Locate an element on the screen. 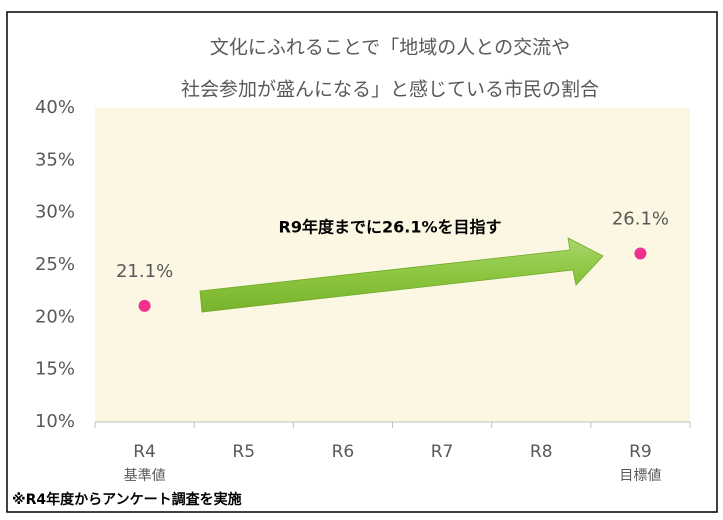 This screenshot has height=520, width=723. x-tick-label: R4 is located at coordinates (144, 452).